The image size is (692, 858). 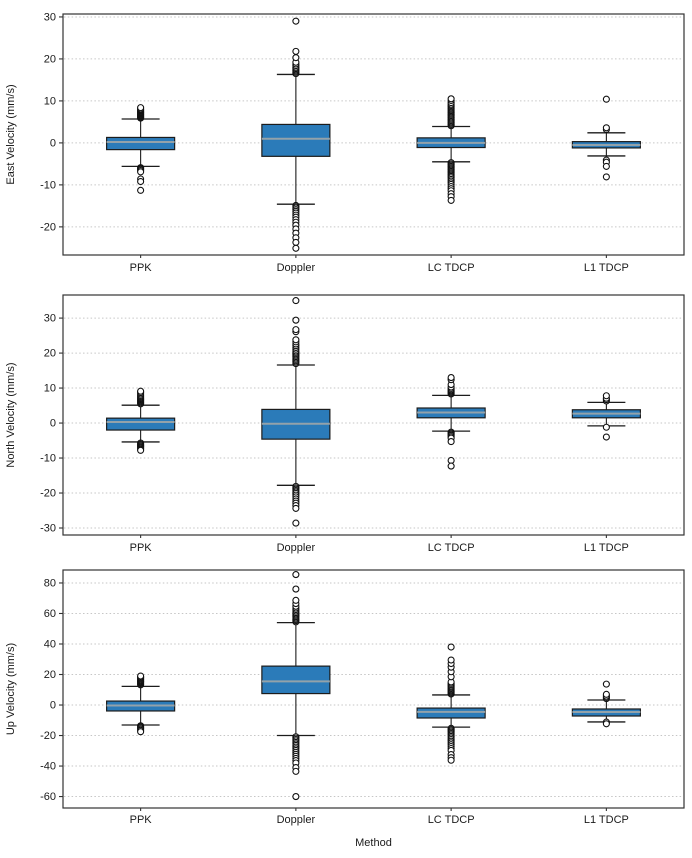 I want to click on y-tick-label: -60, so click(x=48, y=797).